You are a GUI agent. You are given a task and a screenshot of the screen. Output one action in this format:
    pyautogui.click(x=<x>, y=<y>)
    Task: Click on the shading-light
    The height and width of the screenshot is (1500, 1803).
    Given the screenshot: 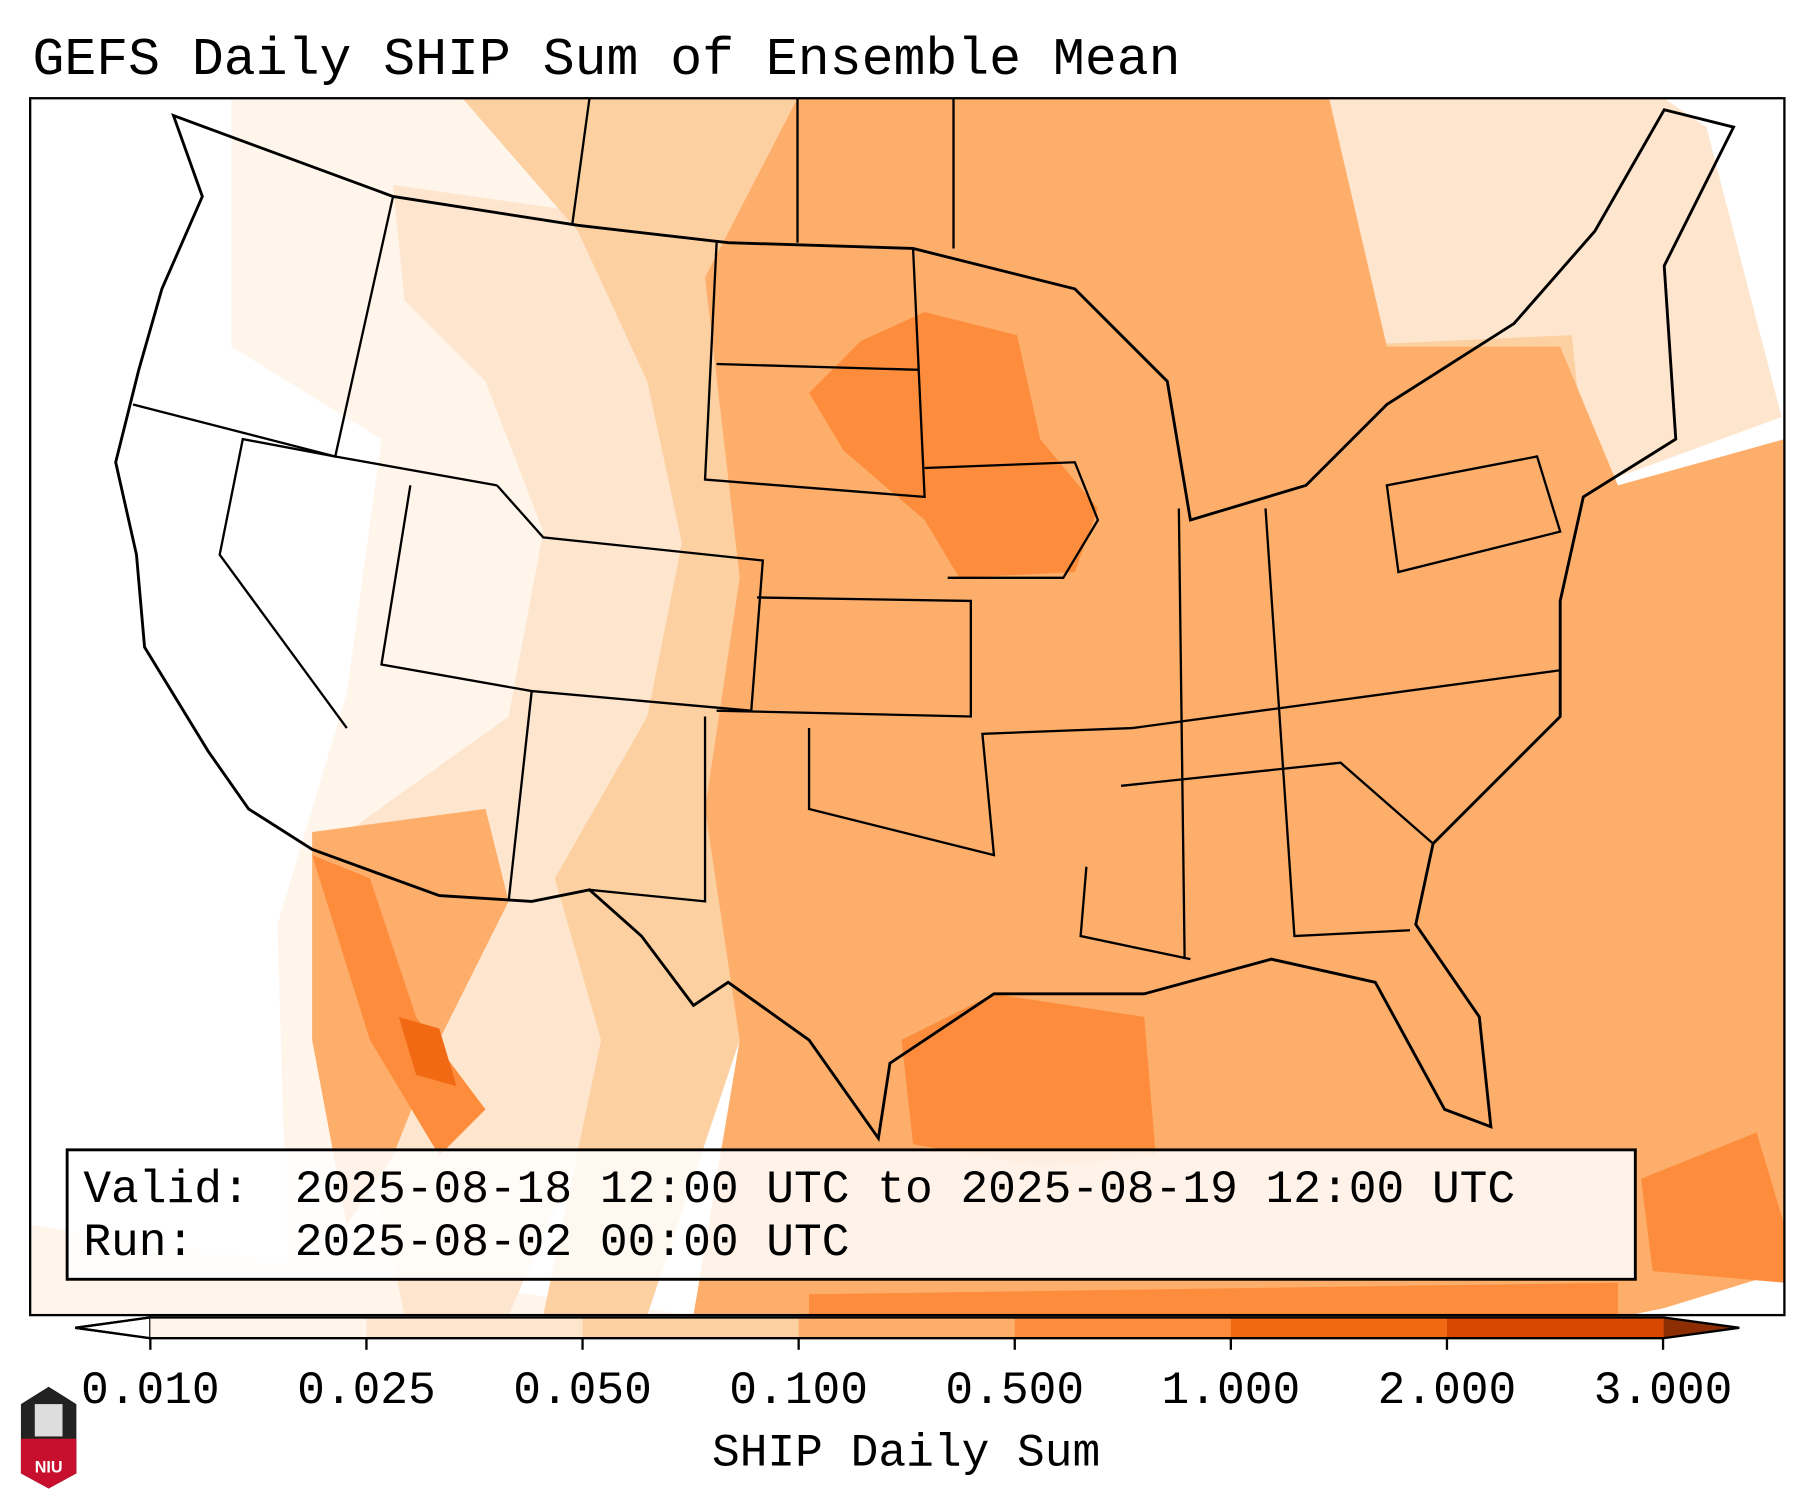 What is the action you would take?
    pyautogui.click(x=362, y=1270)
    